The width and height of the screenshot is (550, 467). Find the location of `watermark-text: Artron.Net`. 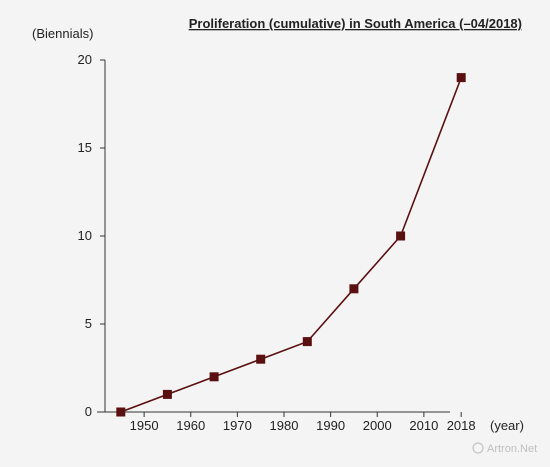

watermark-text: Artron.Net is located at coordinates (512, 449).